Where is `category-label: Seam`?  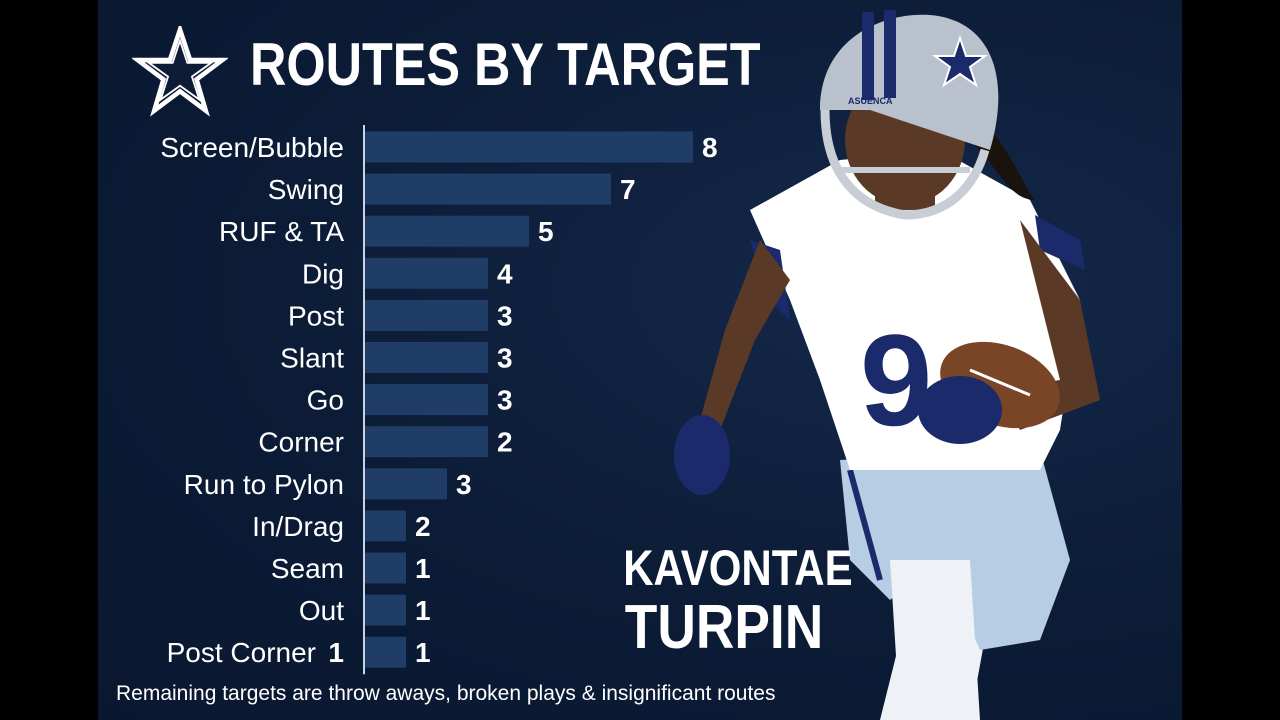 category-label: Seam is located at coordinates (307, 568).